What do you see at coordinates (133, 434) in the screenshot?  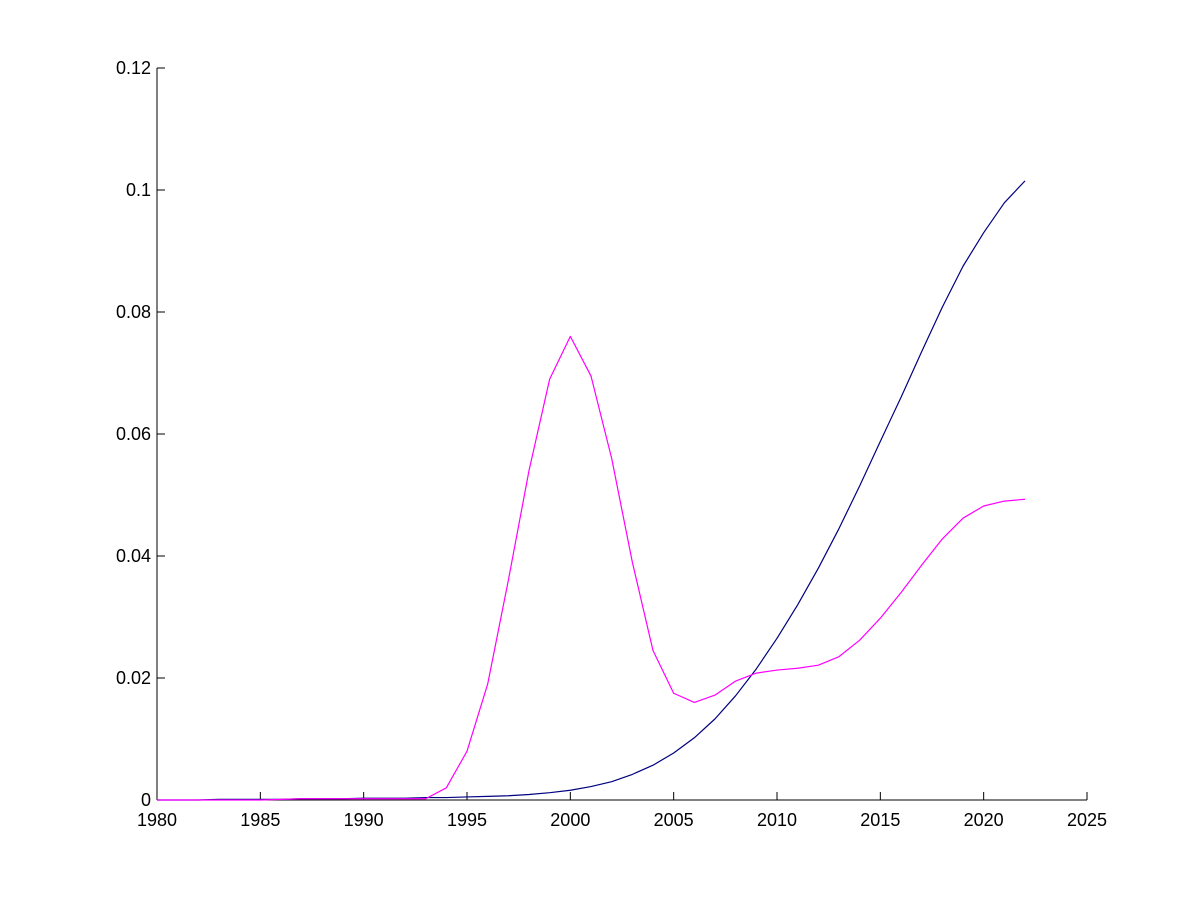 I see `y-tick-label: 0.06` at bounding box center [133, 434].